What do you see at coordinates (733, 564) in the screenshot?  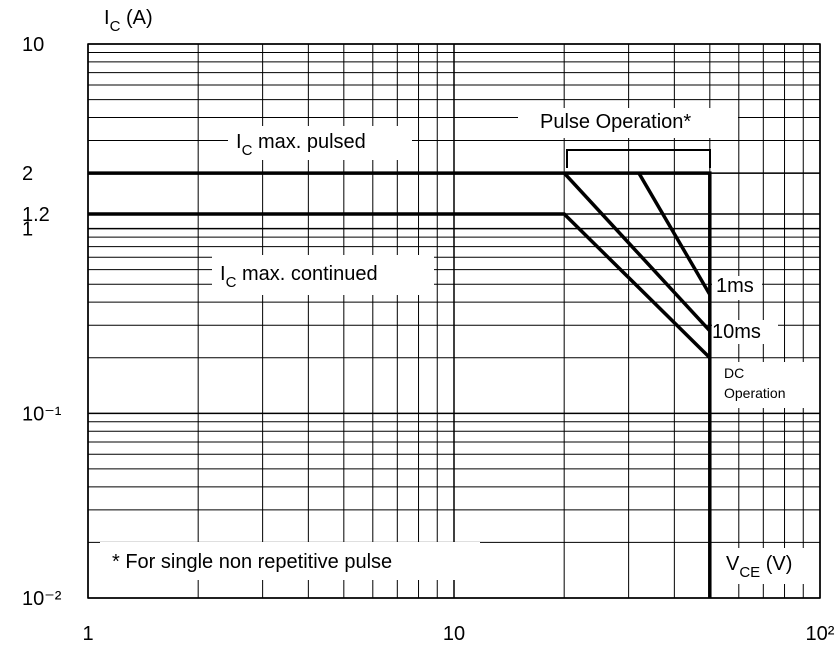 I see `annotation-text: V` at bounding box center [733, 564].